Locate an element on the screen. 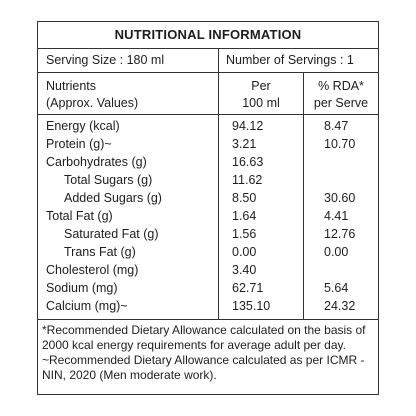 This screenshot has width=416, height=416. rda-value: 30.60 is located at coordinates (340, 198).